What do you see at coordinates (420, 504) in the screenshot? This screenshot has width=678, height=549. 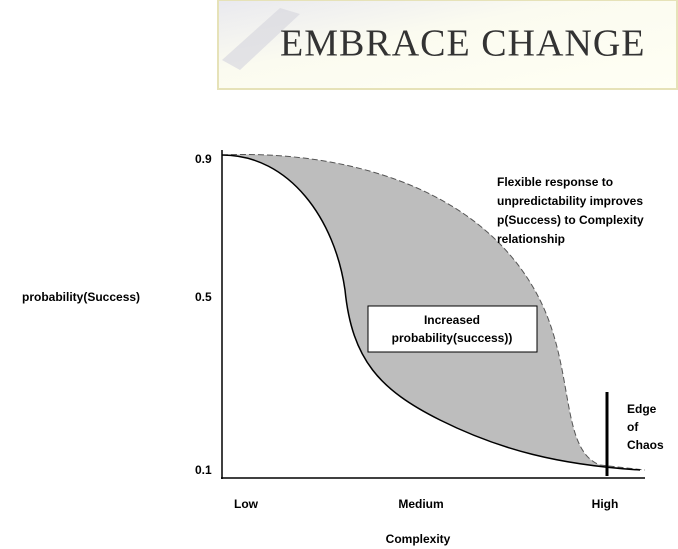 I see `x-tick-label: Medium` at bounding box center [420, 504].